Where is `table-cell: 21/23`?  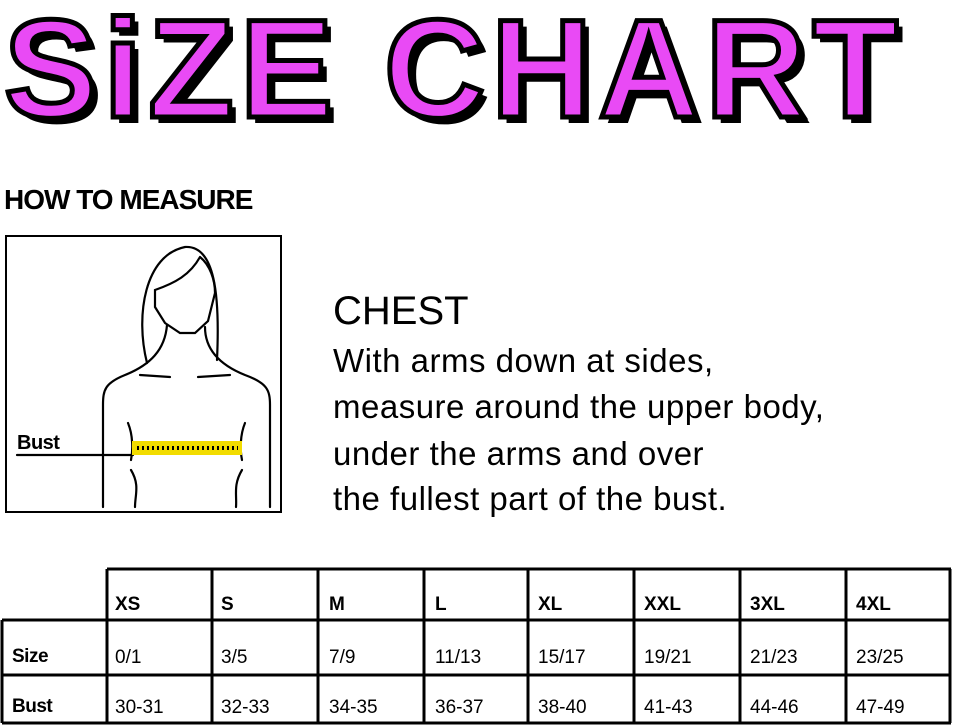
table-cell: 21/23 is located at coordinates (774, 657).